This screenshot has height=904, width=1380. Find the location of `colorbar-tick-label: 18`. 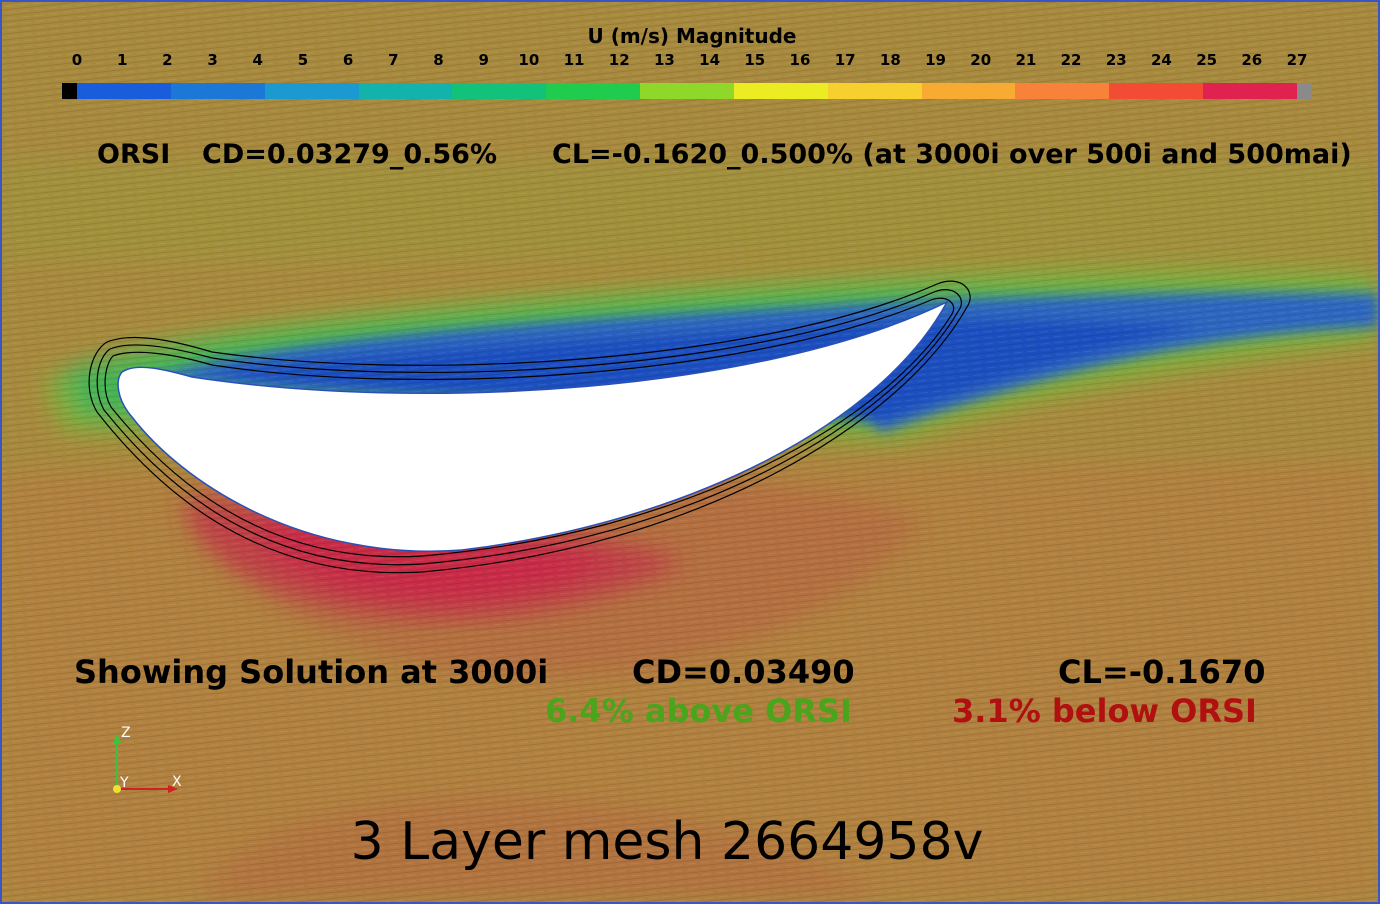

colorbar-tick-label: 18 is located at coordinates (890, 60).